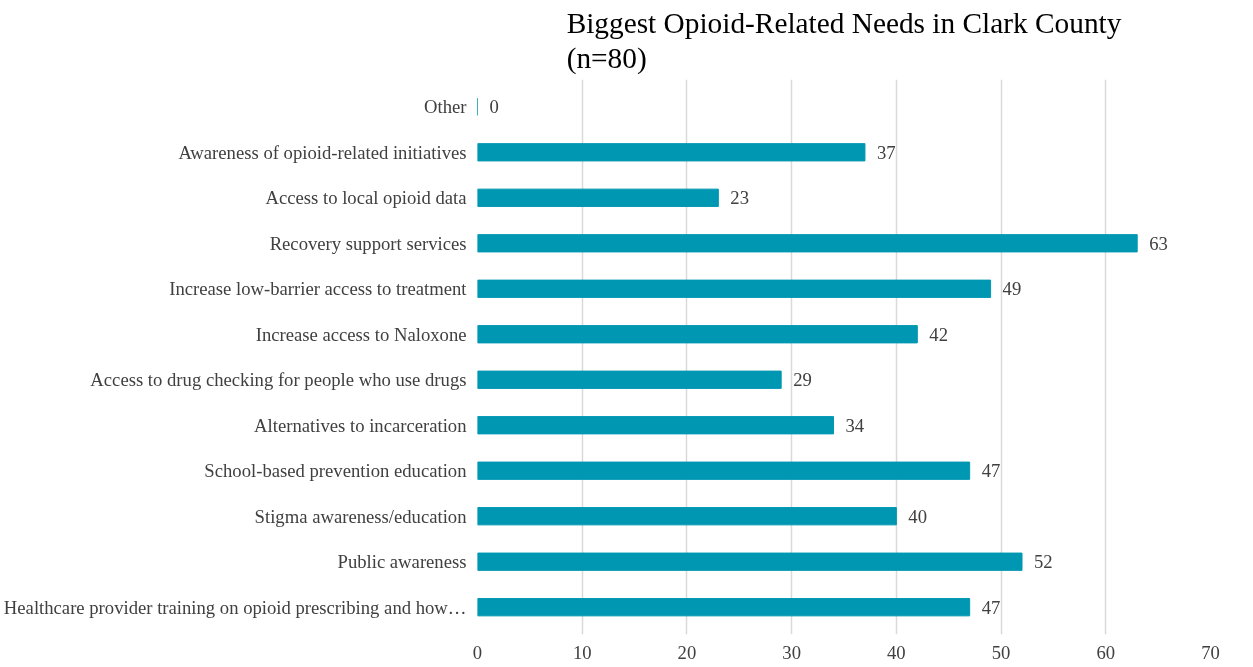 The height and width of the screenshot is (667, 1253). I want to click on data-label: 37, so click(886, 152).